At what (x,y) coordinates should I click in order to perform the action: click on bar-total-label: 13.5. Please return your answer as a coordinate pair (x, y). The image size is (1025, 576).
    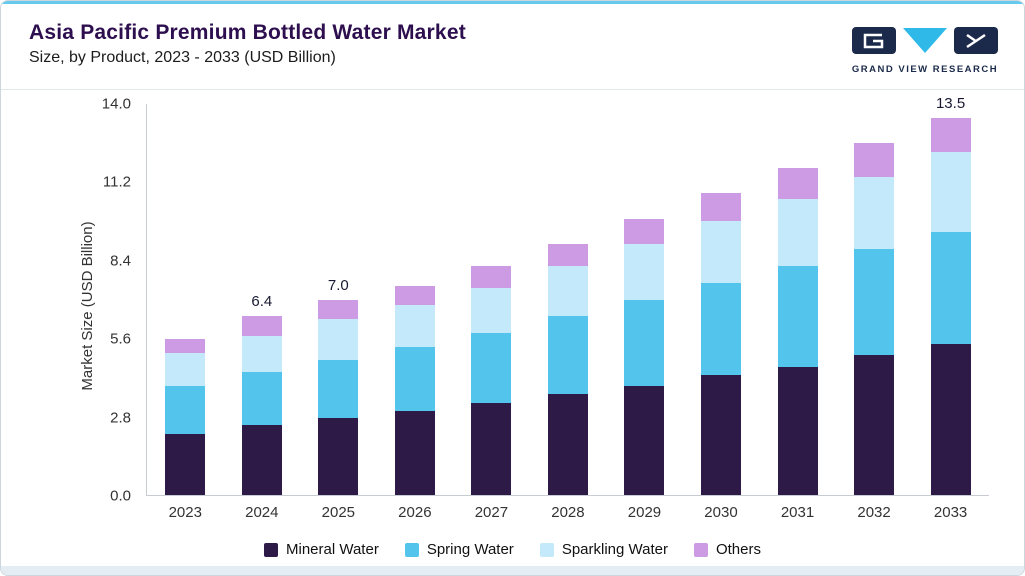
    Looking at the image, I should click on (950, 103).